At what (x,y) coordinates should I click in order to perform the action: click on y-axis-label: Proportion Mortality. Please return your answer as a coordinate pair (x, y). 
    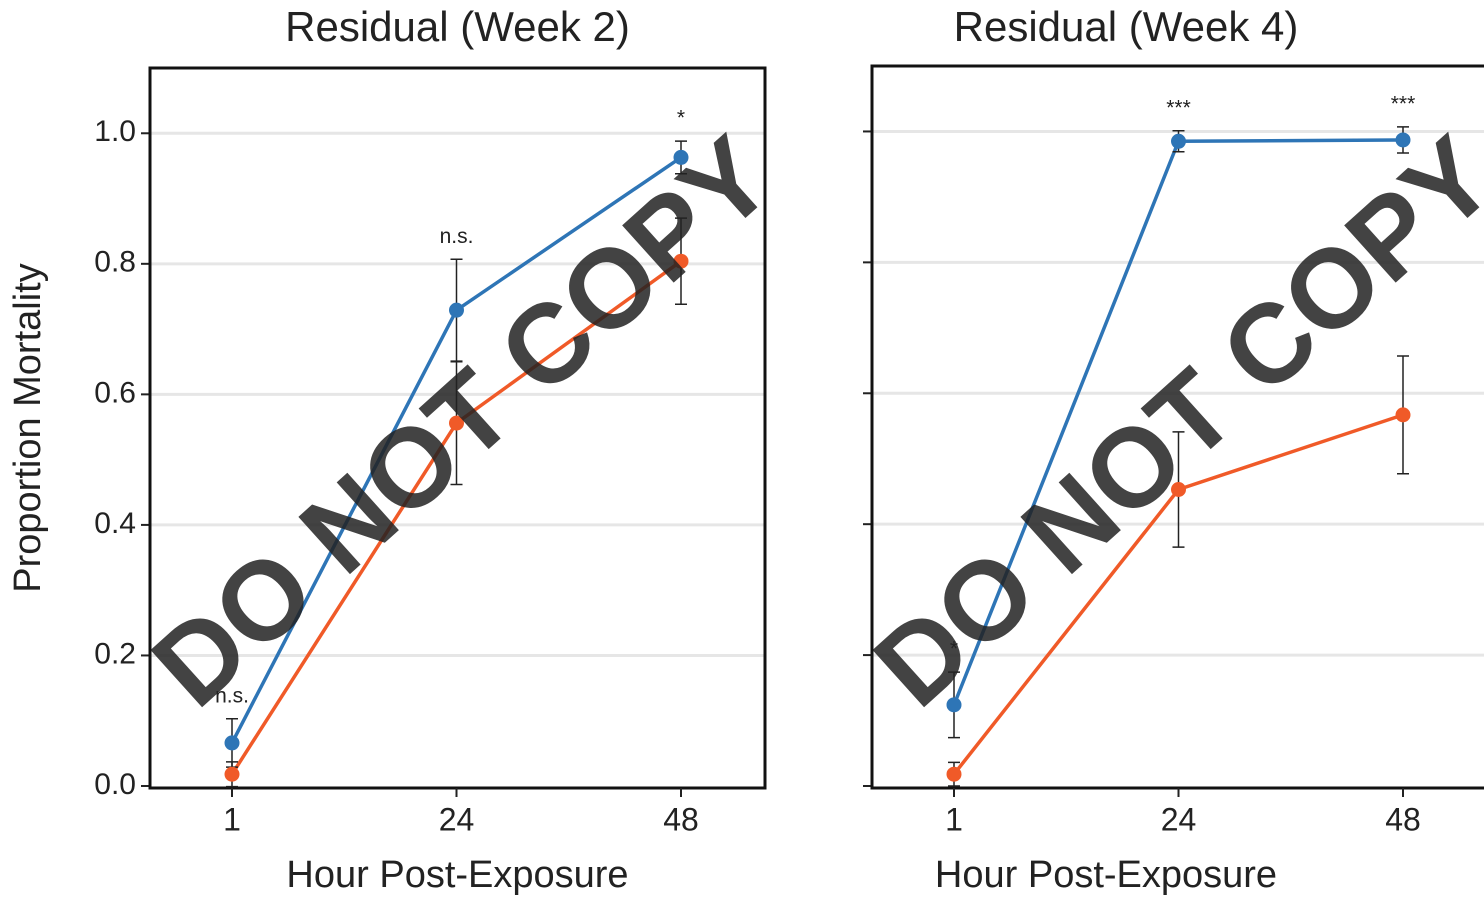
    Looking at the image, I should click on (28, 427).